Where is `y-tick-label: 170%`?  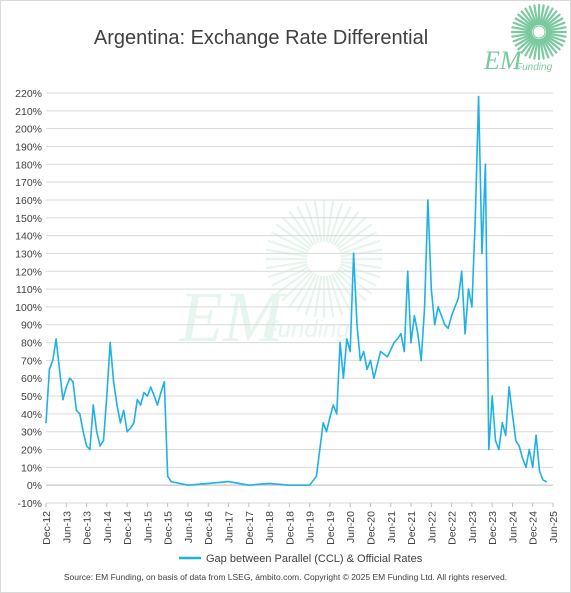 y-tick-label: 170% is located at coordinates (28, 183).